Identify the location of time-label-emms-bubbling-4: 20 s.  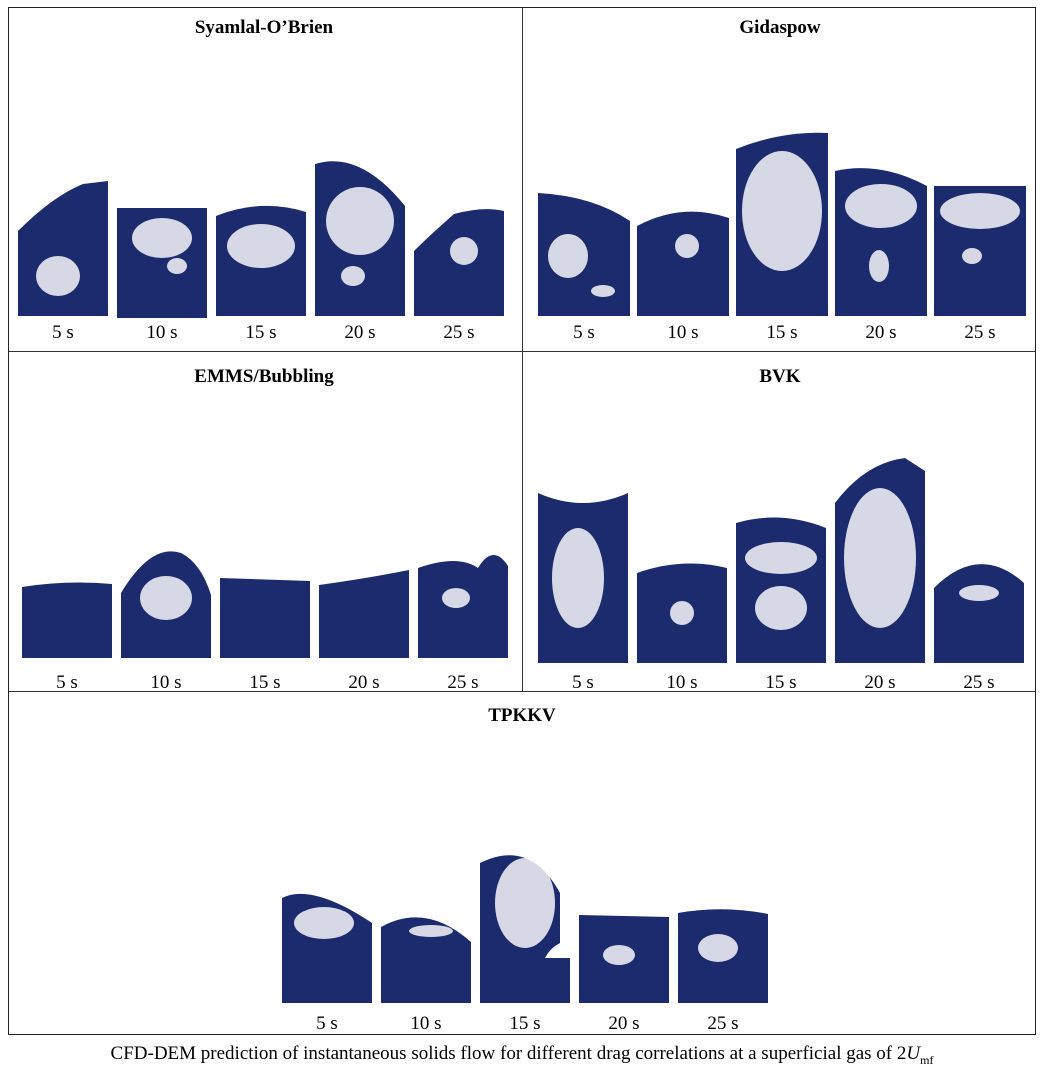
(364, 682).